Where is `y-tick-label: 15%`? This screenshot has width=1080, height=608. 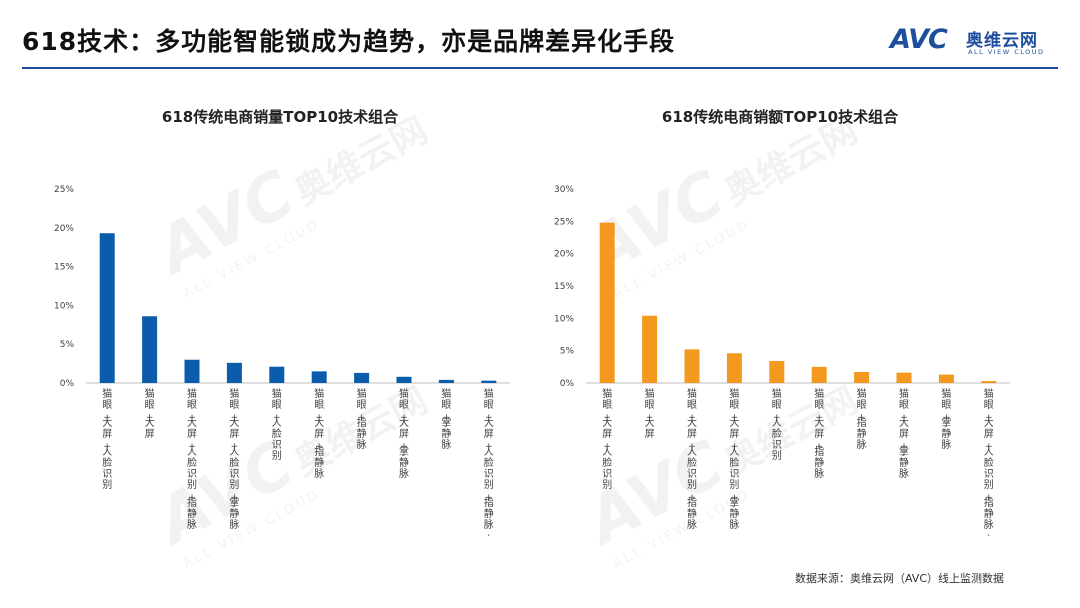
y-tick-label: 15% is located at coordinates (64, 268).